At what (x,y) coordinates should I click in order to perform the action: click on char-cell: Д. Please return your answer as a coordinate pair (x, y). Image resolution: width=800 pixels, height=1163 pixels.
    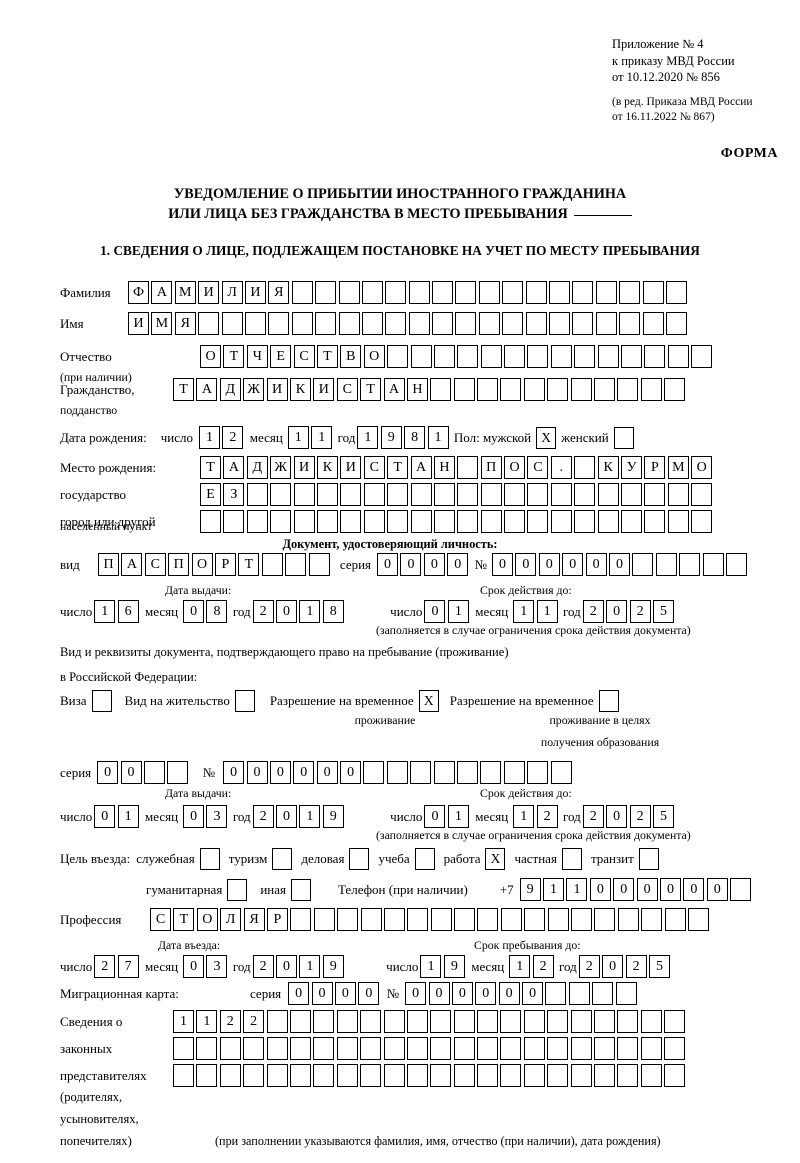
    Looking at the image, I should click on (257, 467).